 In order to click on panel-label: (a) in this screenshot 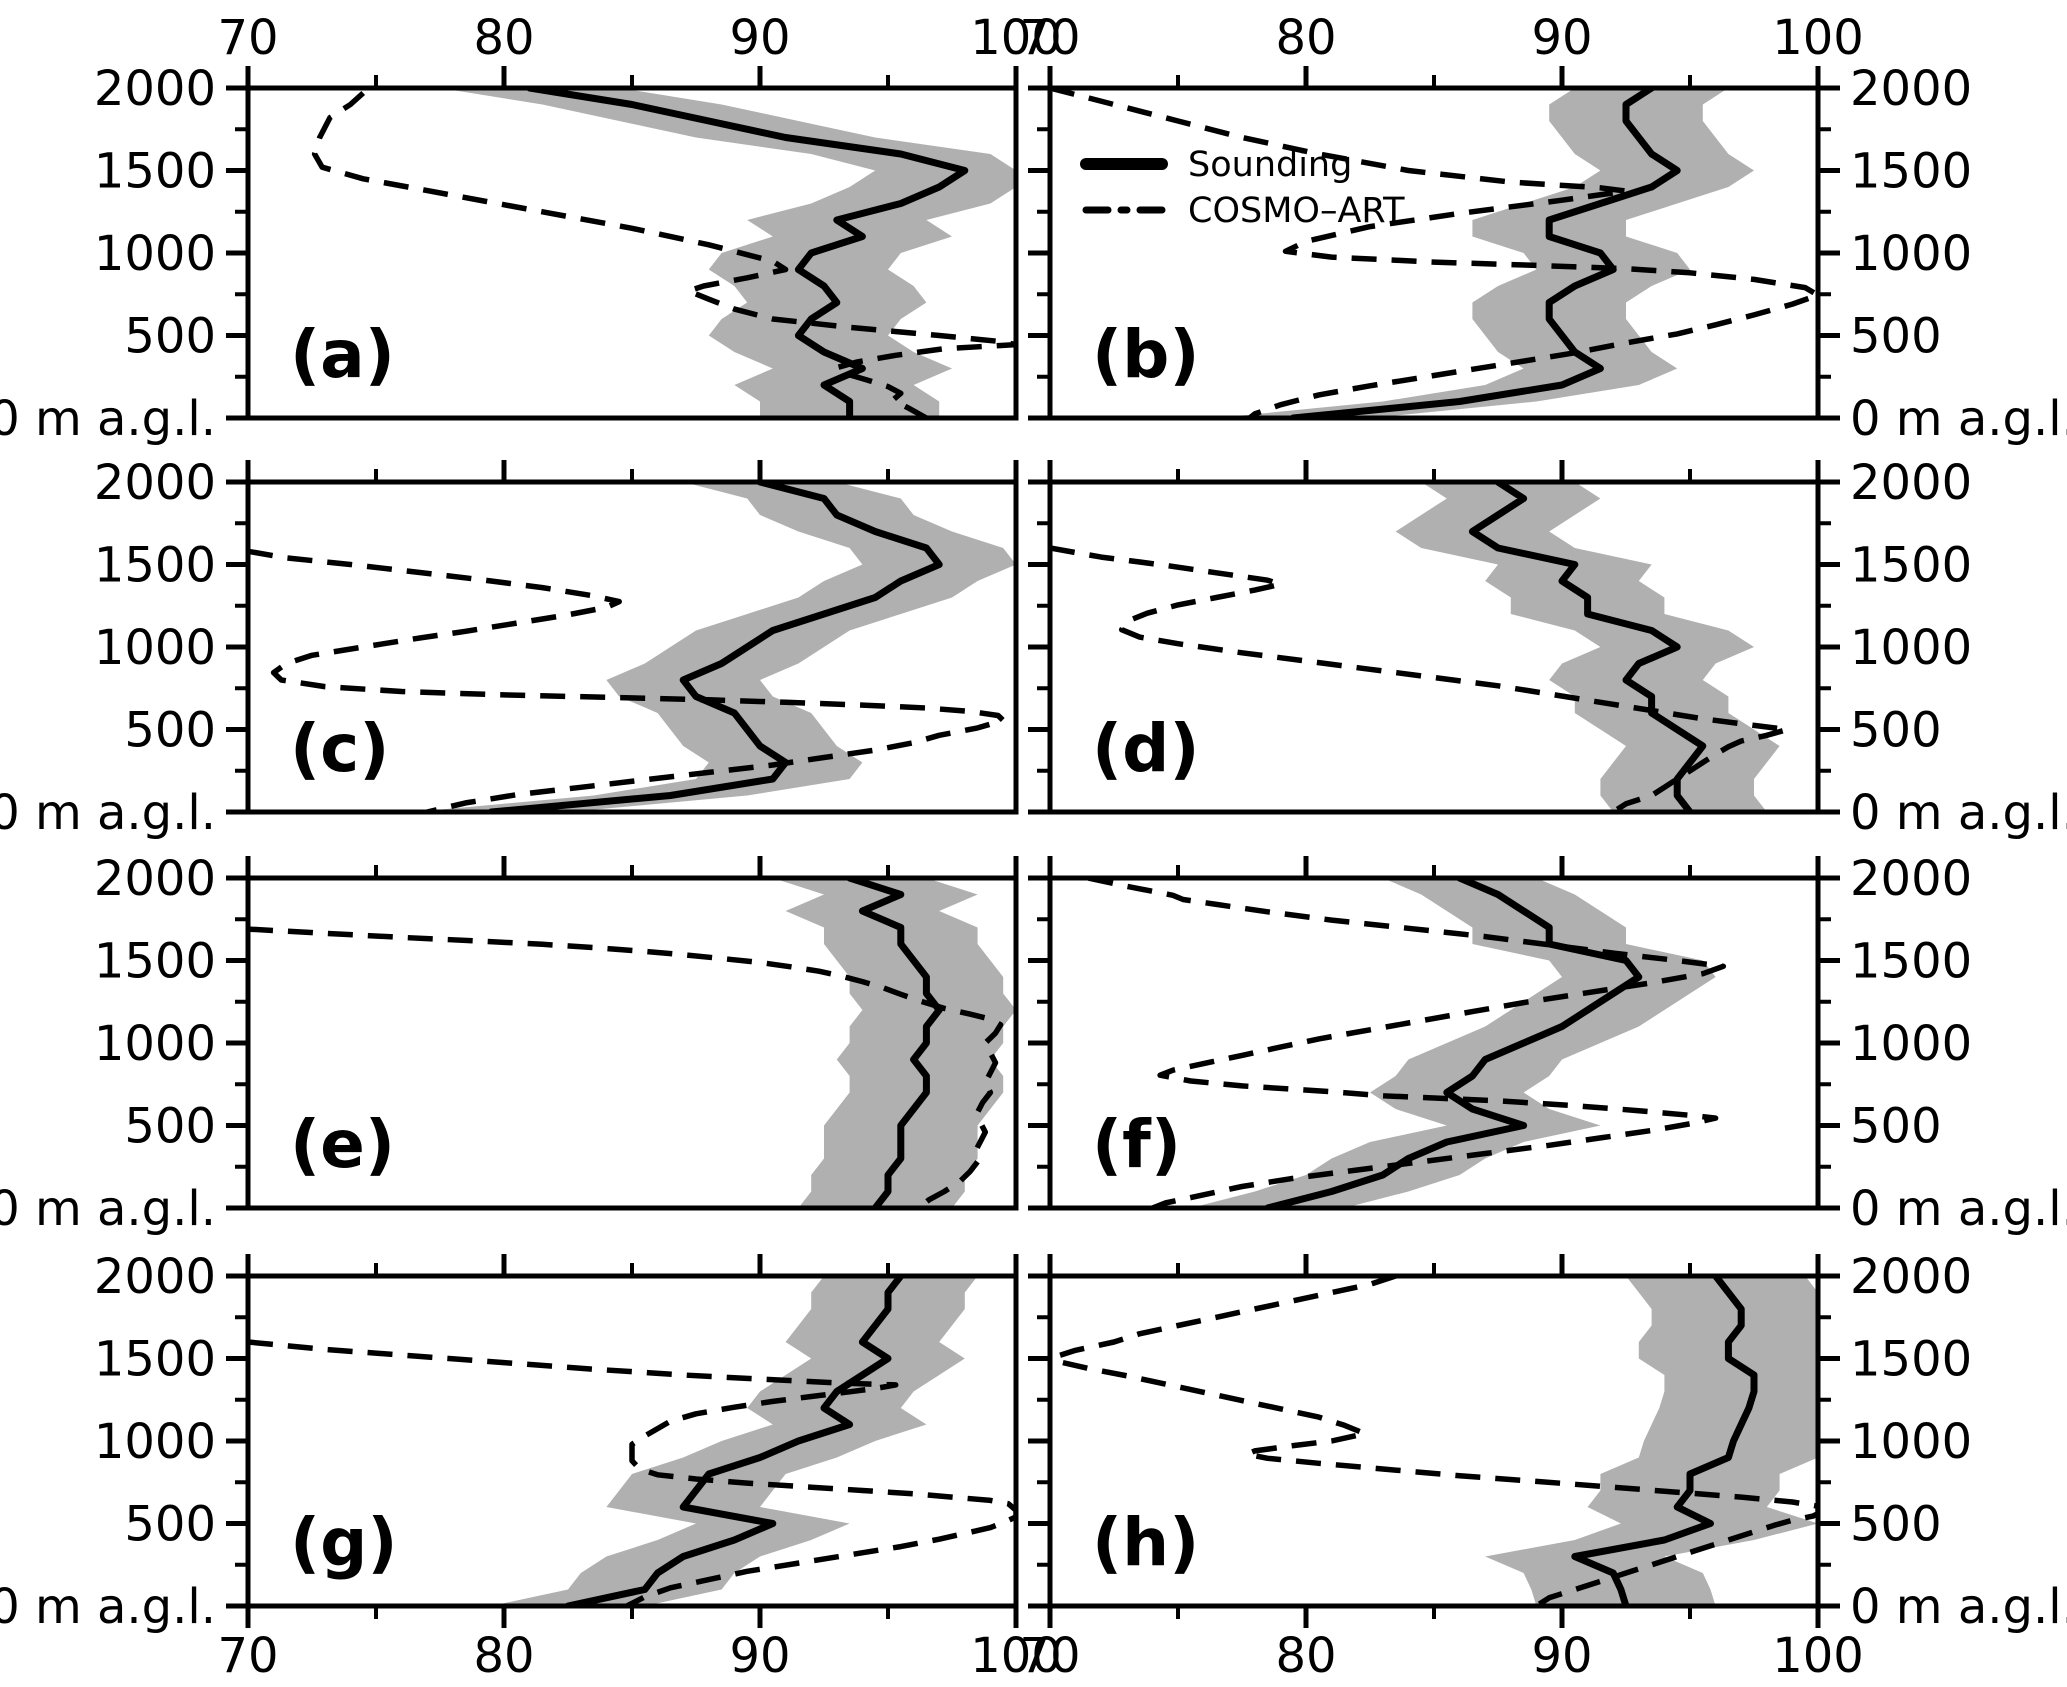, I will do `click(342, 354)`.